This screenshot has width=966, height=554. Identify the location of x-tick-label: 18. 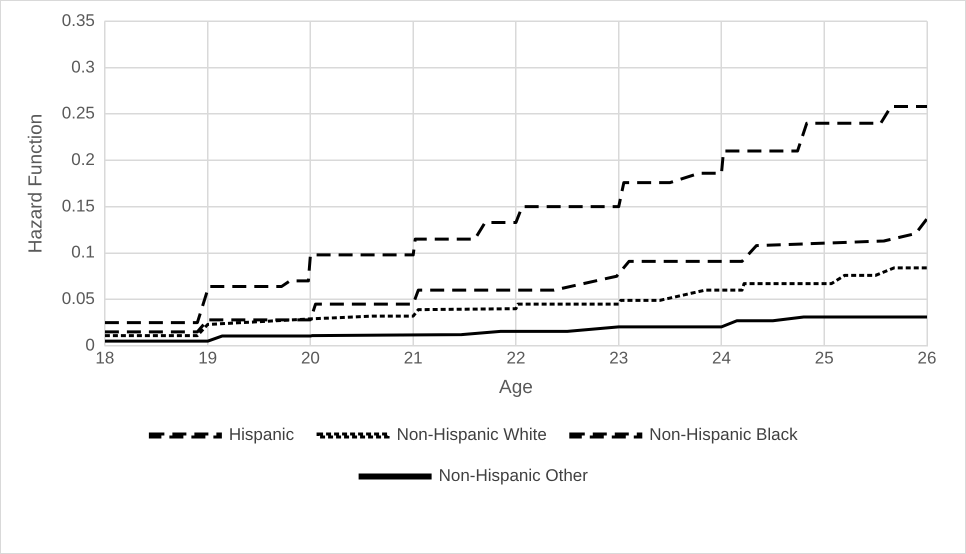
(104, 358).